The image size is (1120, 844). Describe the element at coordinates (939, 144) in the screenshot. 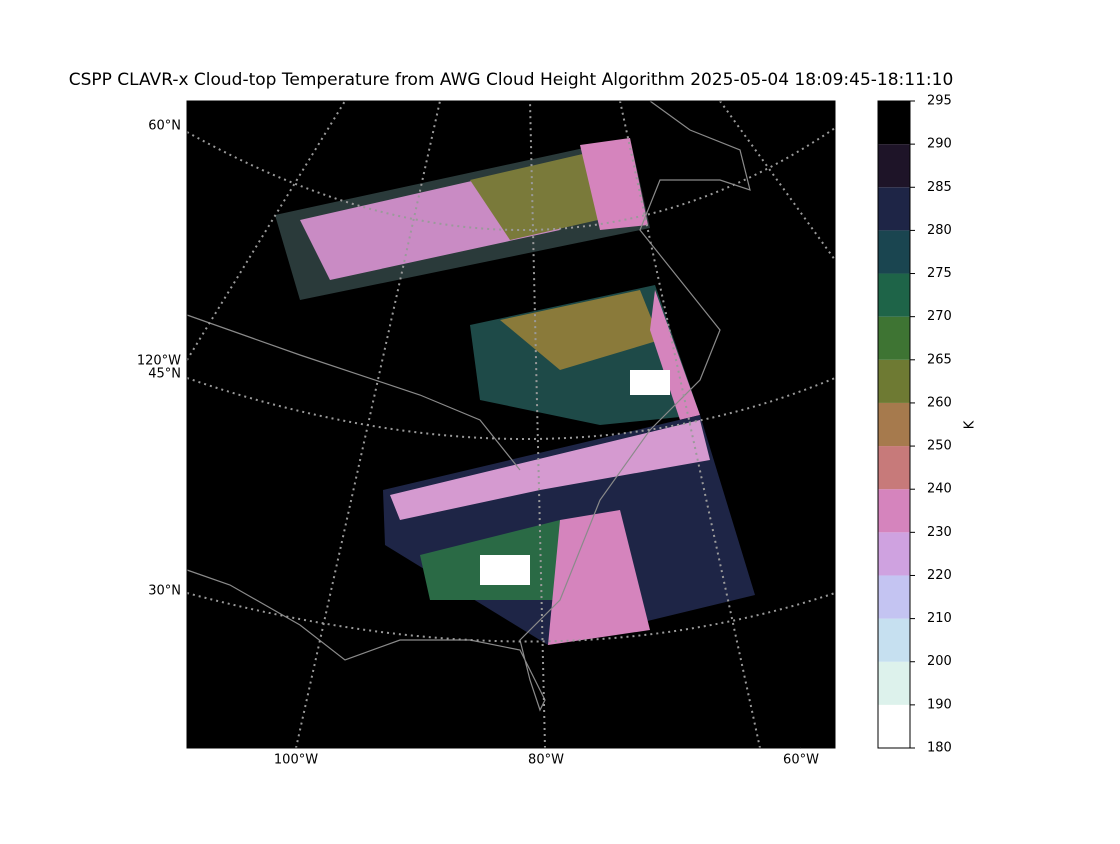

I see `colorbar-tick-label: 290` at that location.